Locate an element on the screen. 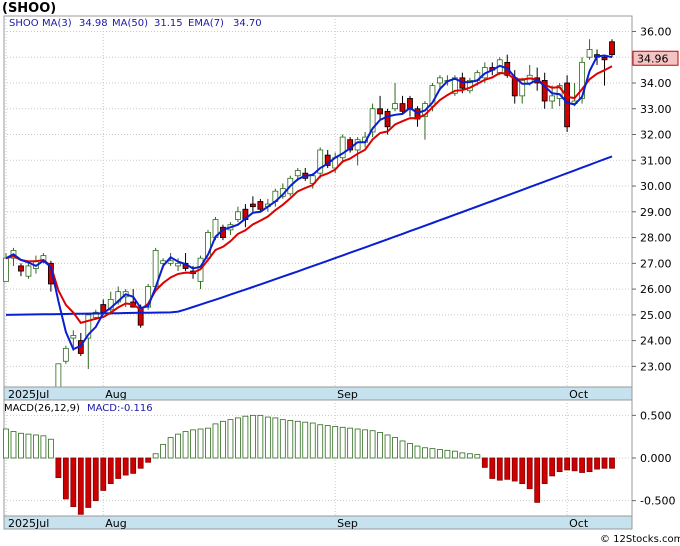  legend-ma3-label: MA(3) is located at coordinates (57, 23).